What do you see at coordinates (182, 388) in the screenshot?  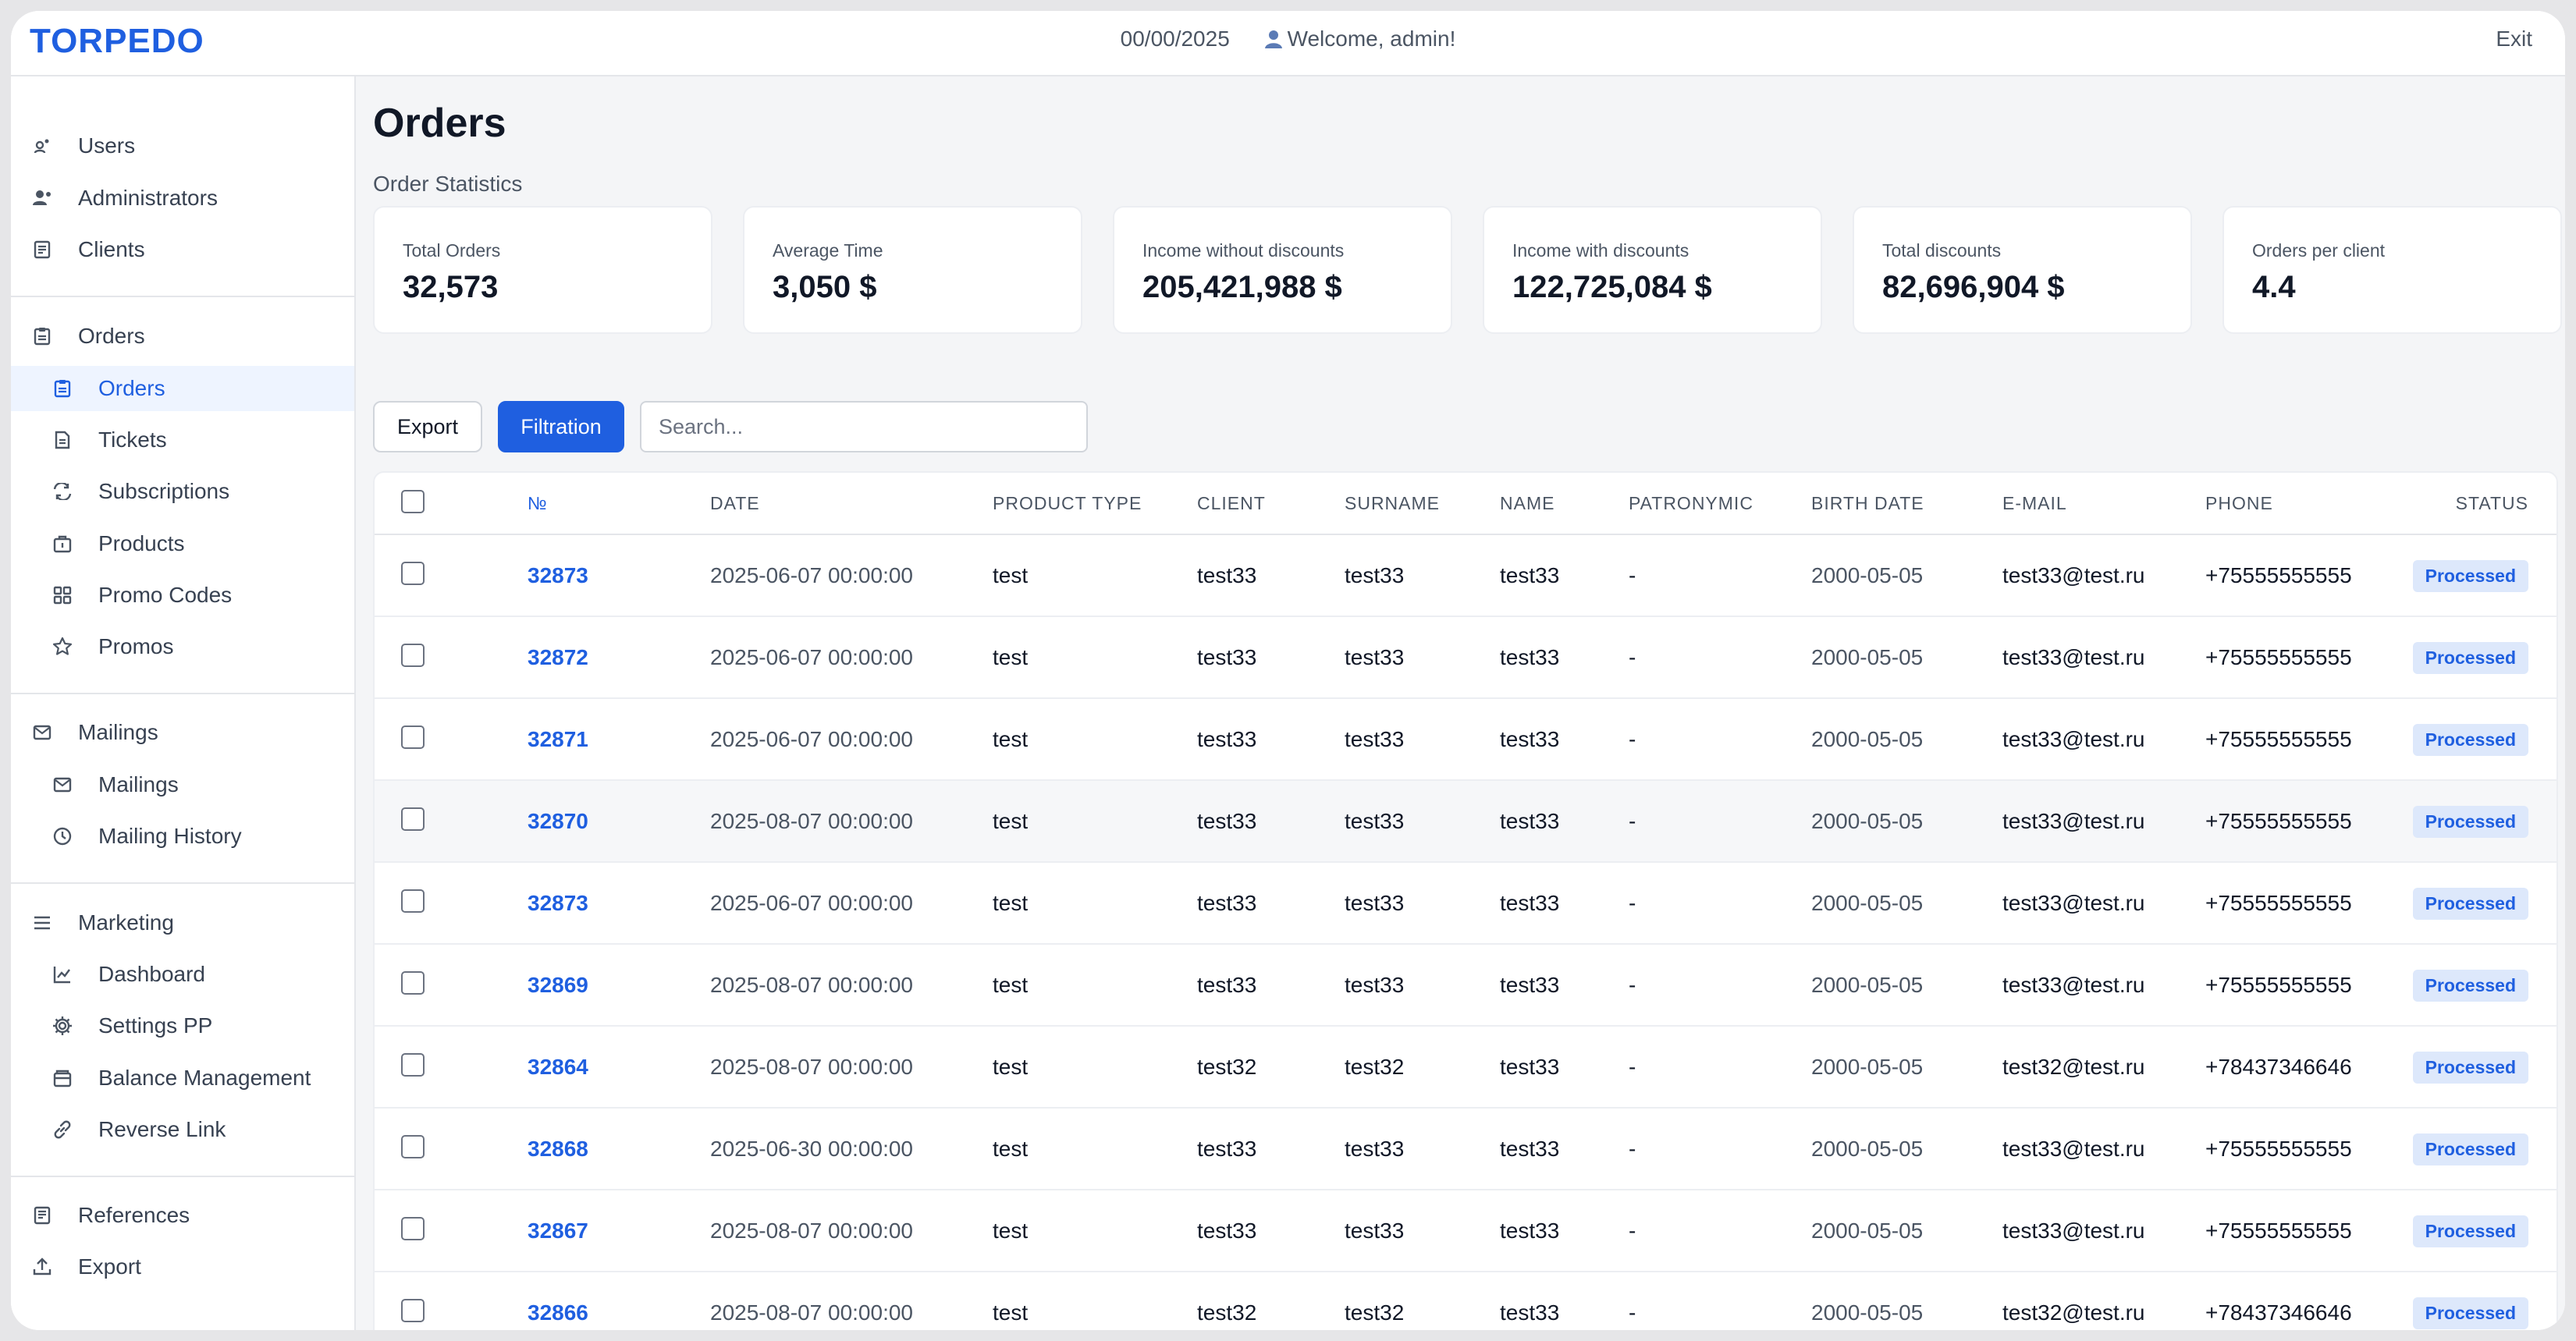 I see `sidebar-item-orders: Orders` at bounding box center [182, 388].